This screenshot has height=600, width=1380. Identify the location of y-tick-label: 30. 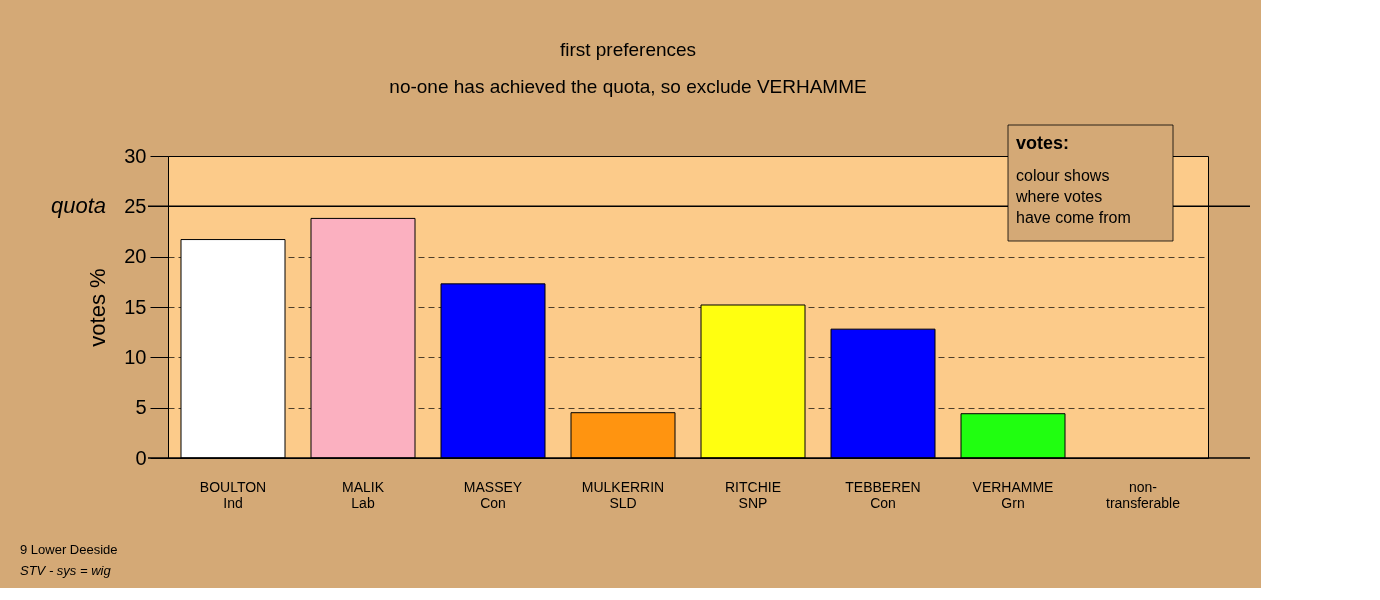
(135, 155).